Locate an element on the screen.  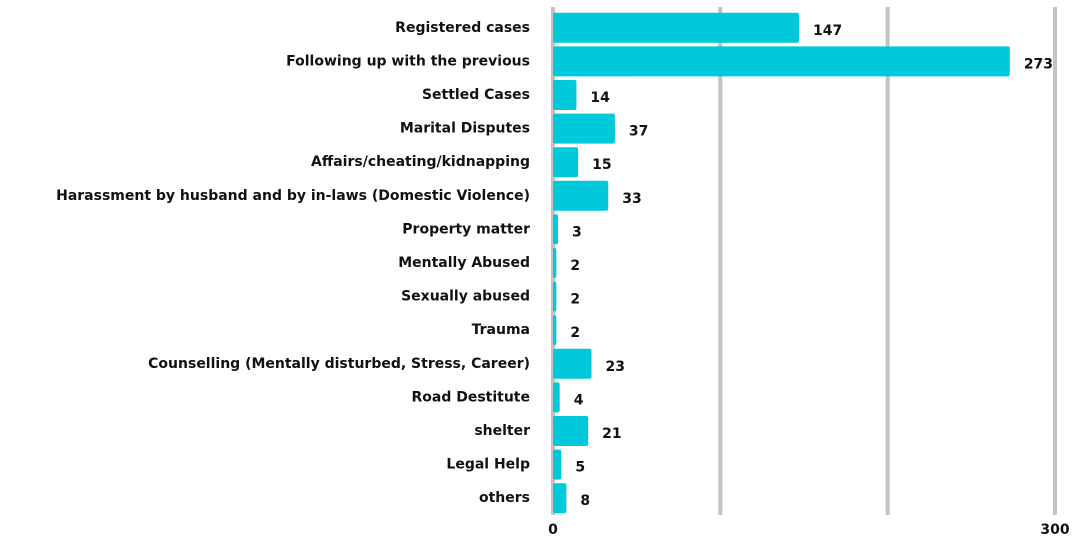
x-tick-label: 300 is located at coordinates (1054, 529).